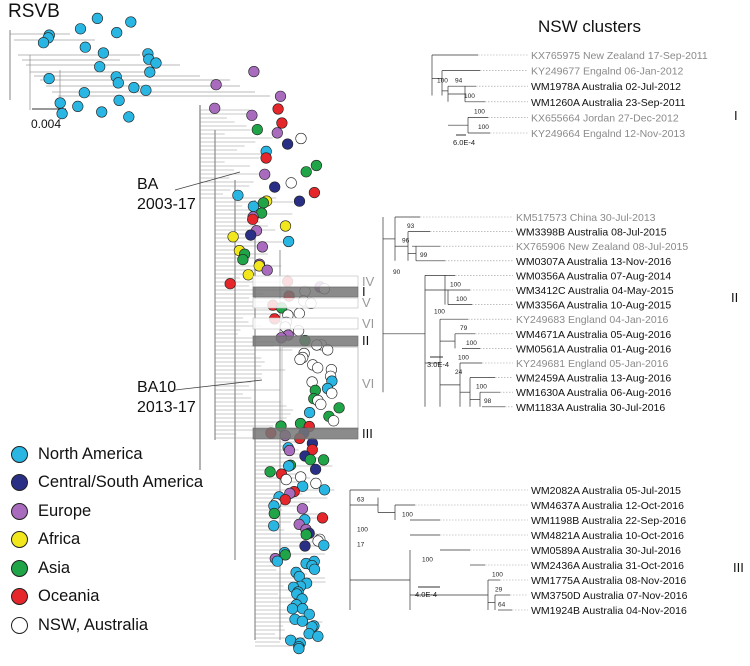 This screenshot has height=666, width=750. Describe the element at coordinates (606, 491) in the screenshot. I see `taxon-label: WM2082A Australia 05-Jul-2015` at that location.